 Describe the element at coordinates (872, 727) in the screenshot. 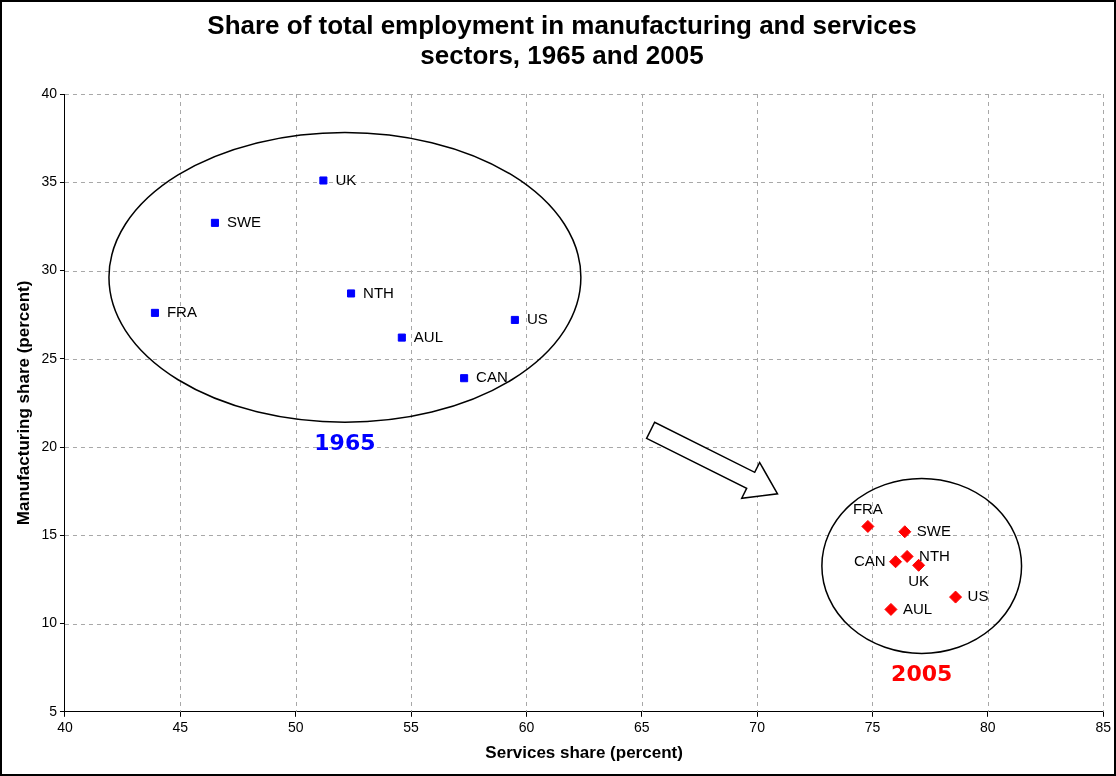

I see `x-tick-label: 75` at that location.